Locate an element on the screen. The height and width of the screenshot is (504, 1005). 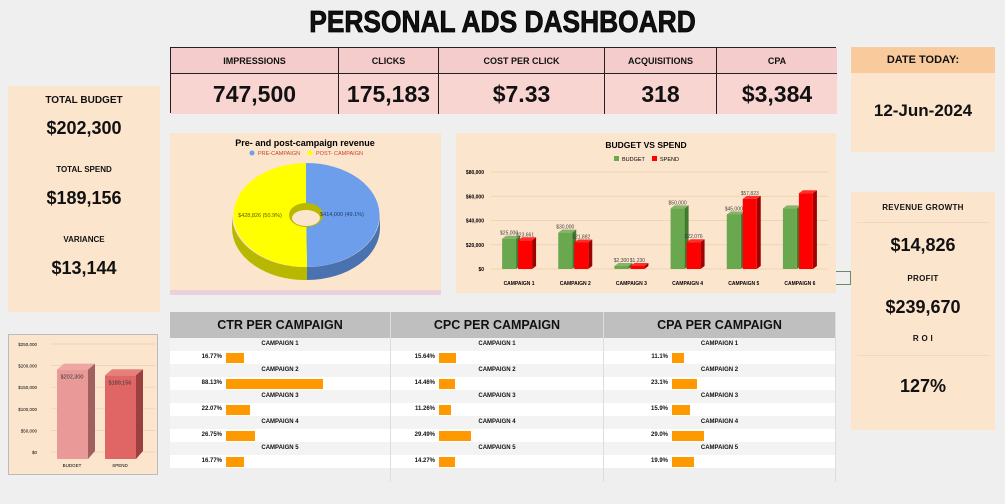
legend-post: POST- CAMPAIGN is located at coordinates (339, 154).